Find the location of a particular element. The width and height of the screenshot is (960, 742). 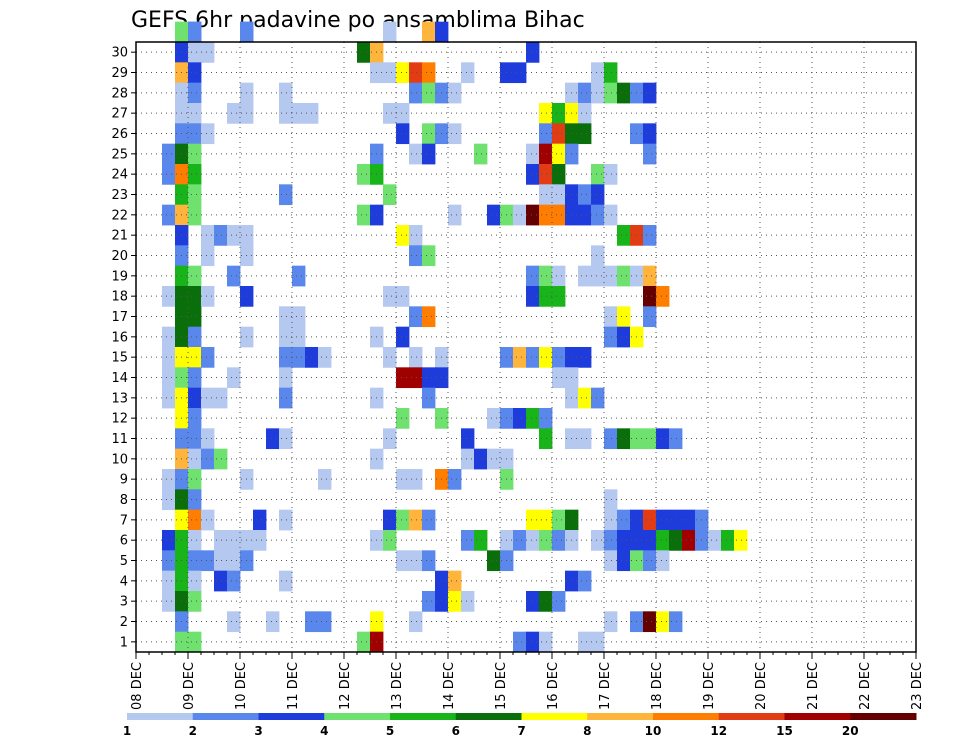

y-tick-label: 21 is located at coordinates (119, 236).